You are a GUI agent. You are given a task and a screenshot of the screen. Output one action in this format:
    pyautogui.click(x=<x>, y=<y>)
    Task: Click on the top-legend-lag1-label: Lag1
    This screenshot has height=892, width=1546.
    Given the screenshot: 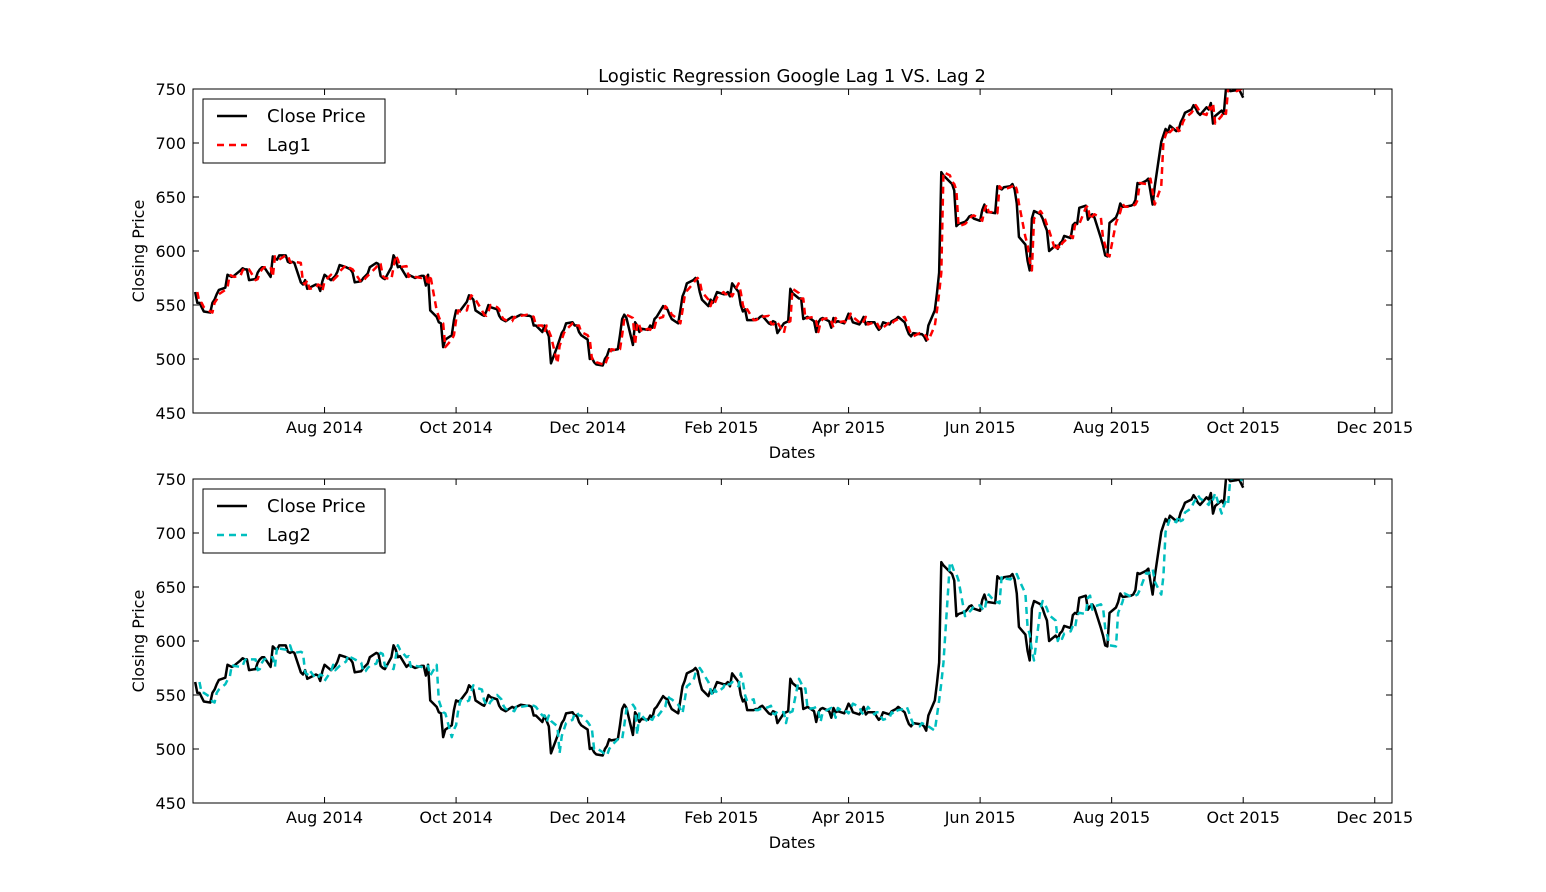 What is the action you would take?
    pyautogui.click(x=289, y=145)
    